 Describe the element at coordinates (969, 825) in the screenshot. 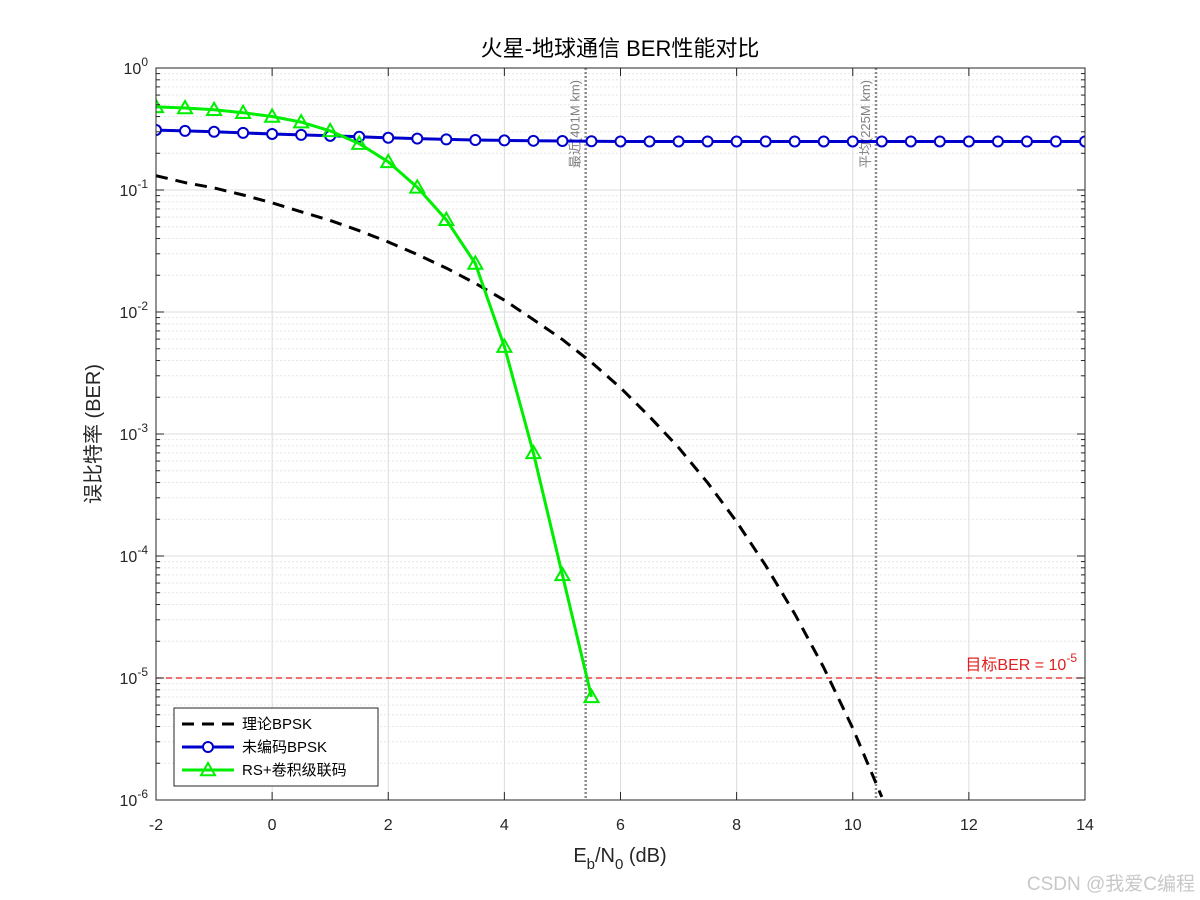

I see `x-tick-label: 12` at that location.